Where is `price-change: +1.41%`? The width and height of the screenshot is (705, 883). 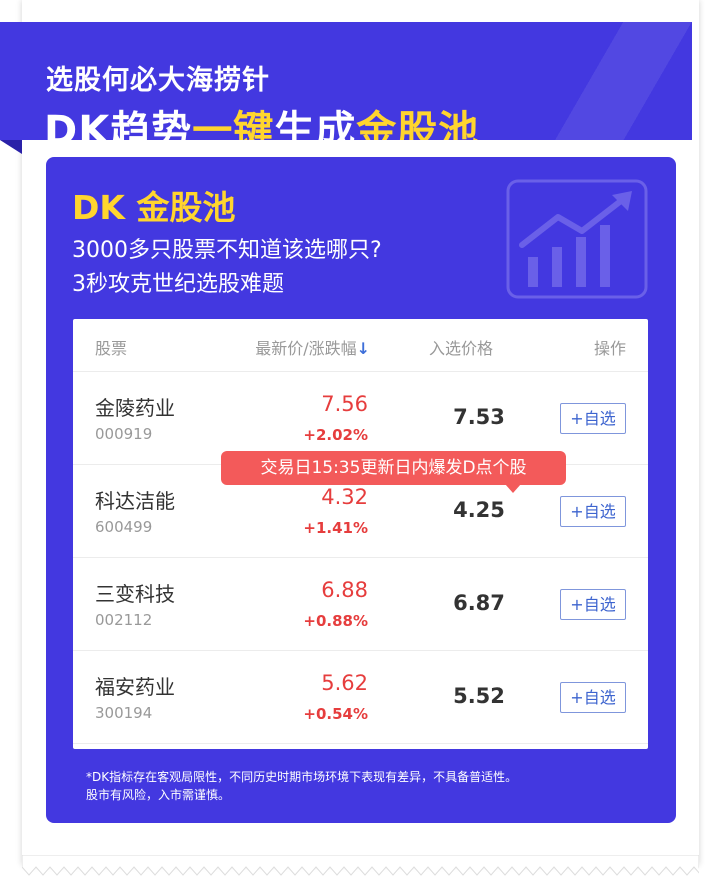
price-change: +1.41% is located at coordinates (335, 528).